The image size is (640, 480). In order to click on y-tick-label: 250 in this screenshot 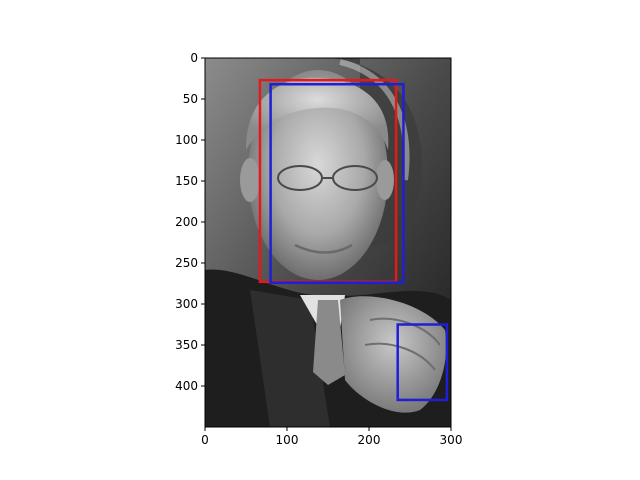, I will do `click(186, 263)`.